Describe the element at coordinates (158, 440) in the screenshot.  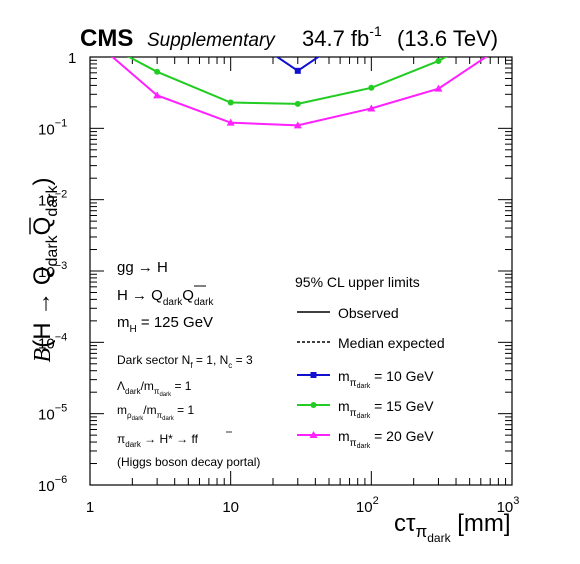
I see `annotation-portal: πdark → H* → ff` at that location.